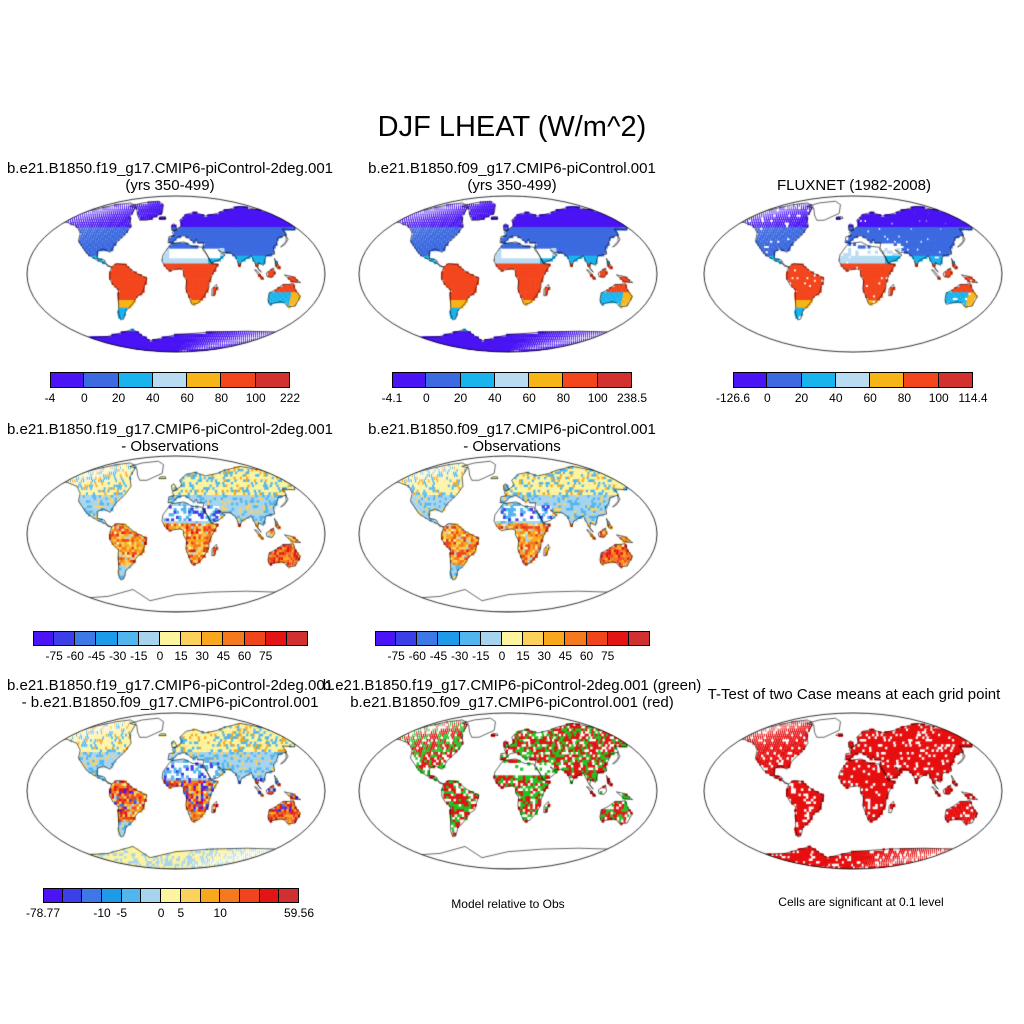 The width and height of the screenshot is (1024, 1024). I want to click on colorbar-tick-label: 222, so click(290, 398).